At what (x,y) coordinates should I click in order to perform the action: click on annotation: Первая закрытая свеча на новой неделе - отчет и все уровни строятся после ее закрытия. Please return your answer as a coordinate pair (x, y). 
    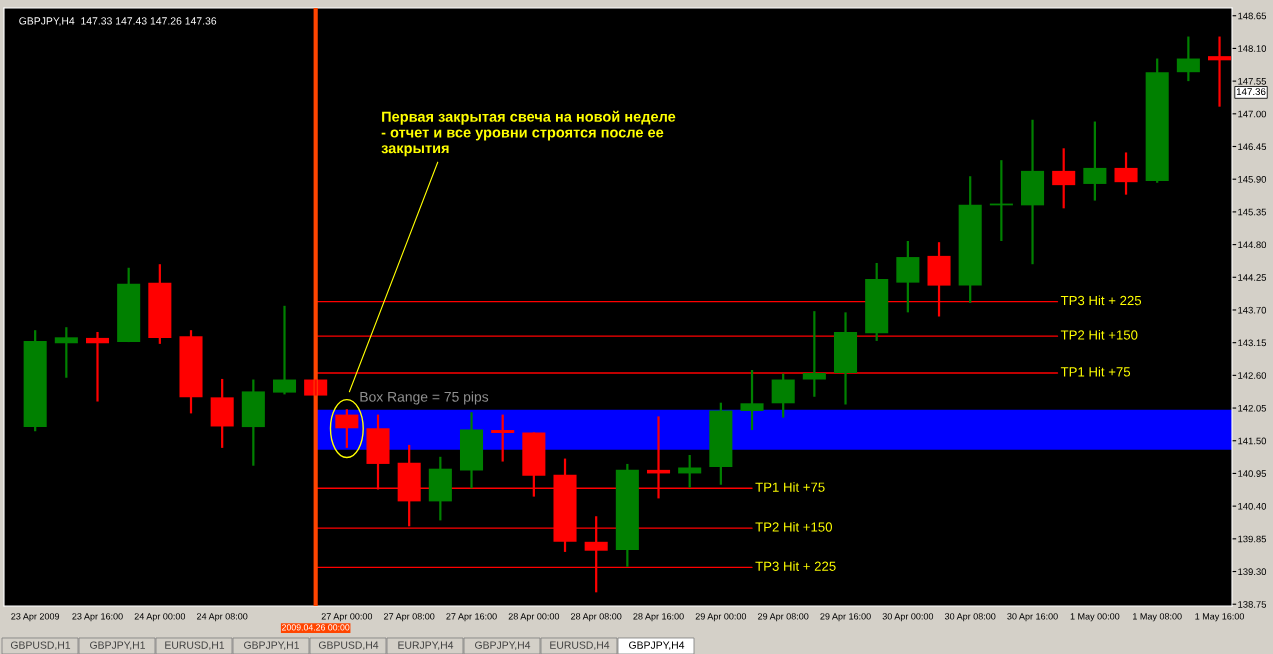
    Looking at the image, I should click on (528, 133).